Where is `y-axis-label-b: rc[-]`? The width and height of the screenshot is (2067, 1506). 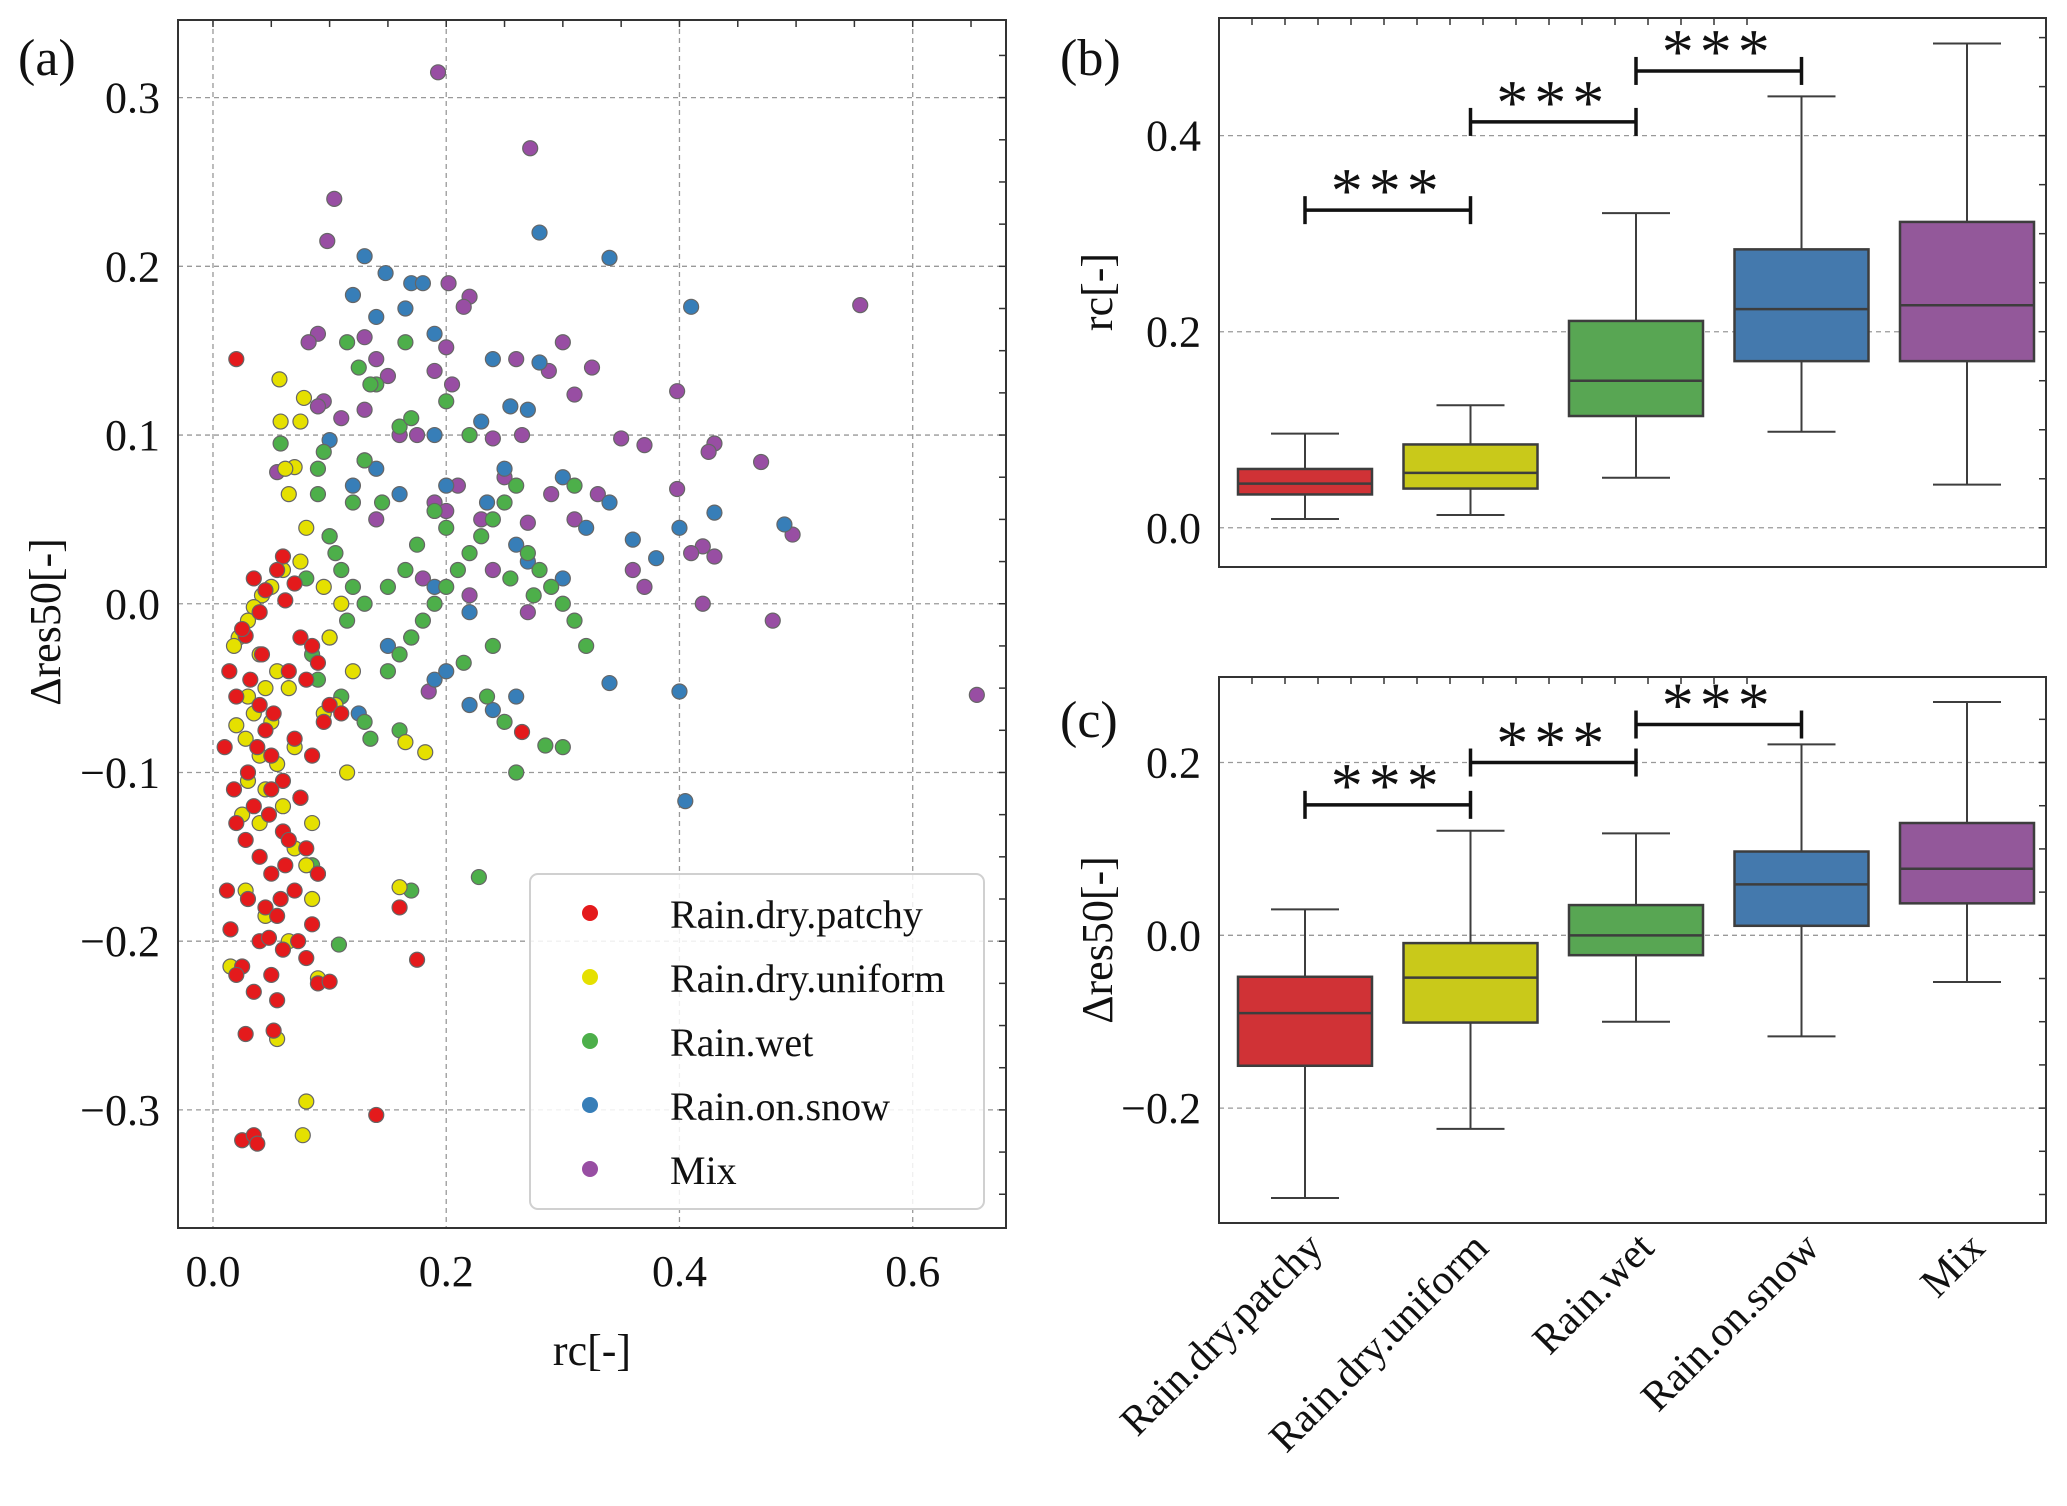
y-axis-label-b: rc[-] is located at coordinates (1097, 292).